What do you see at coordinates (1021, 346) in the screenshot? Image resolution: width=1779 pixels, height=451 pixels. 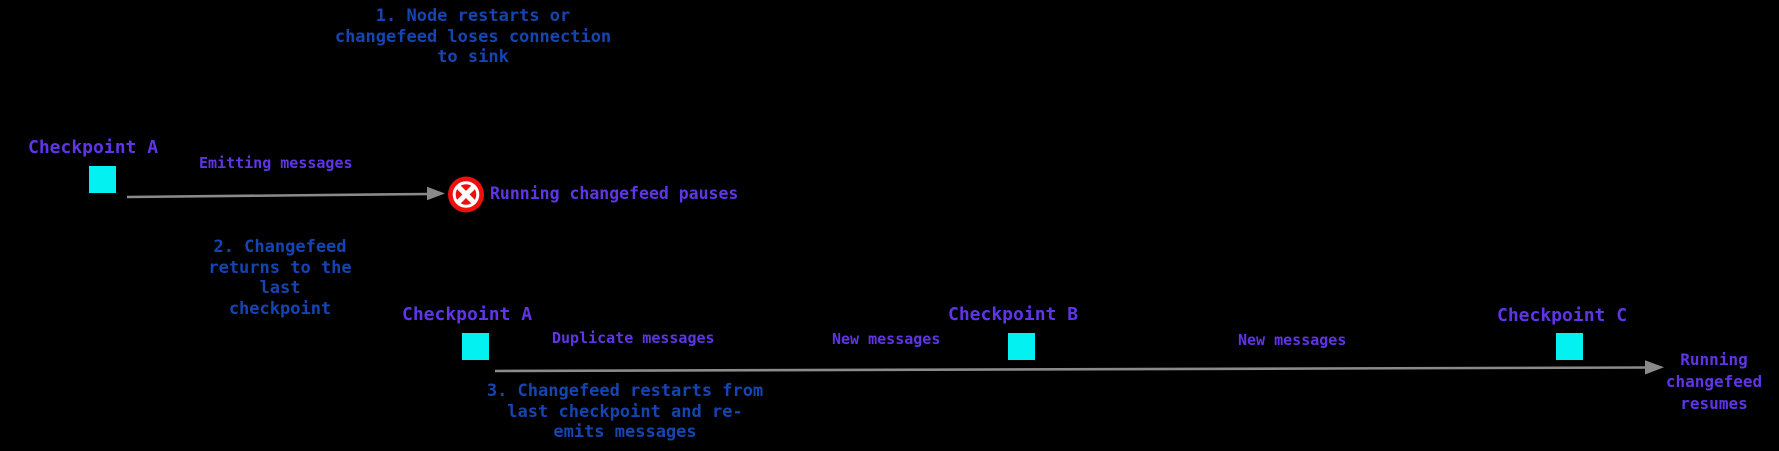 I see `timeline2-checkpoint-b-marker` at bounding box center [1021, 346].